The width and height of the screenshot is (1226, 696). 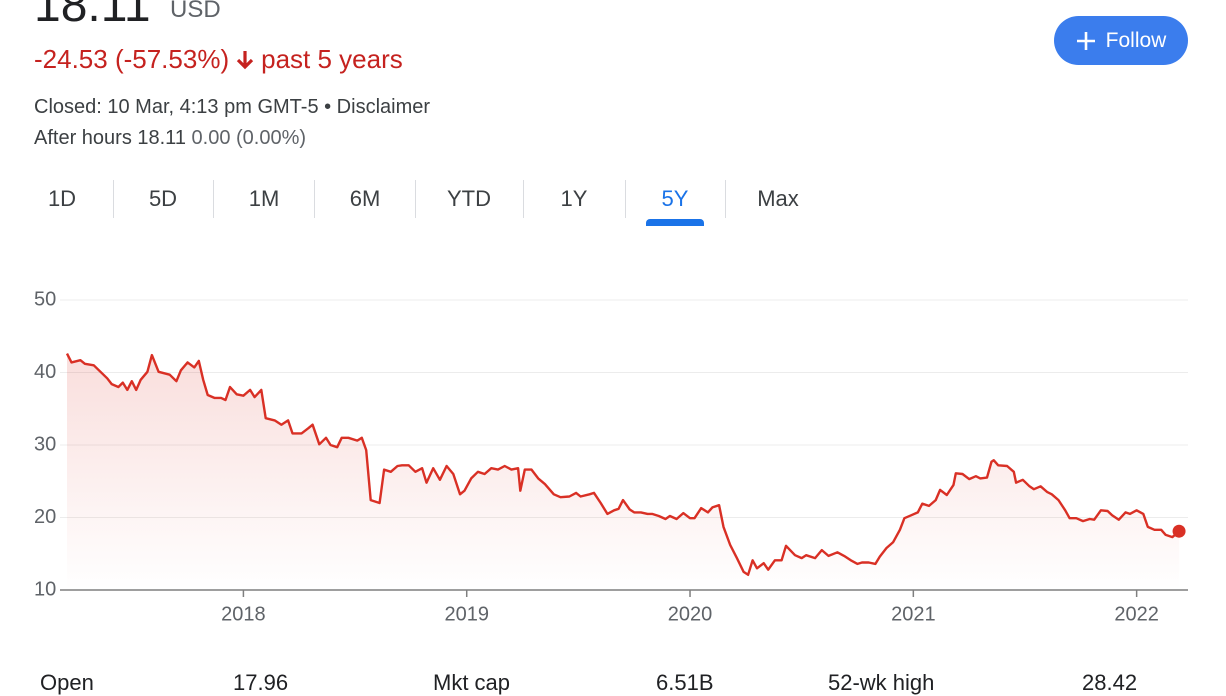 I want to click on change-row: -24.53 (-57.53%) past 5 years, so click(x=218, y=59).